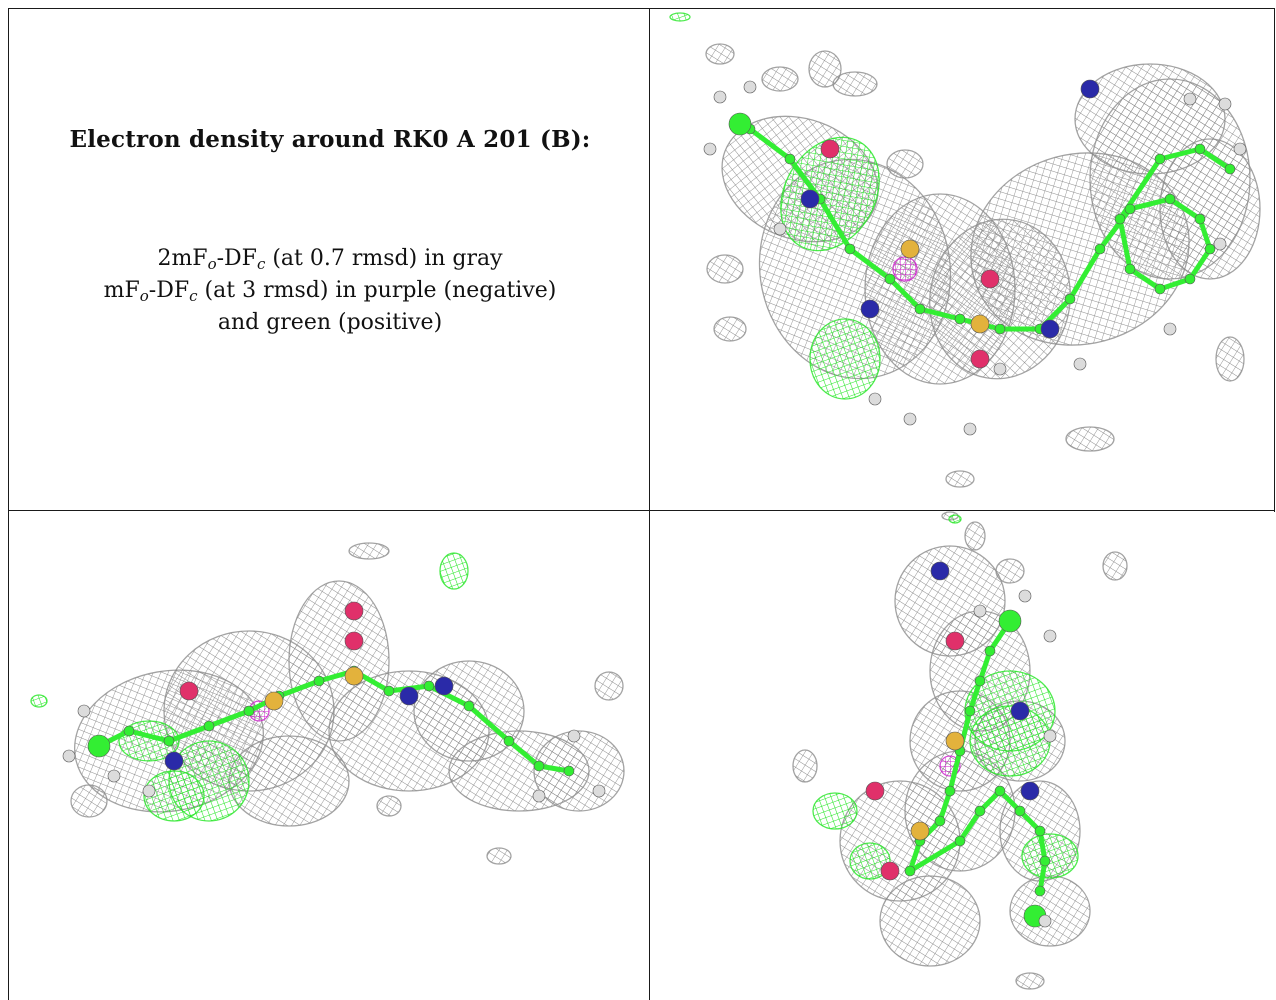 The width and height of the screenshot is (1276, 1000). Describe the element at coordinates (330, 259) in the screenshot. I see `caption-line-2mfo-dfc: 2mFo-DFc (at 0.7 rmsd) in gray` at that location.